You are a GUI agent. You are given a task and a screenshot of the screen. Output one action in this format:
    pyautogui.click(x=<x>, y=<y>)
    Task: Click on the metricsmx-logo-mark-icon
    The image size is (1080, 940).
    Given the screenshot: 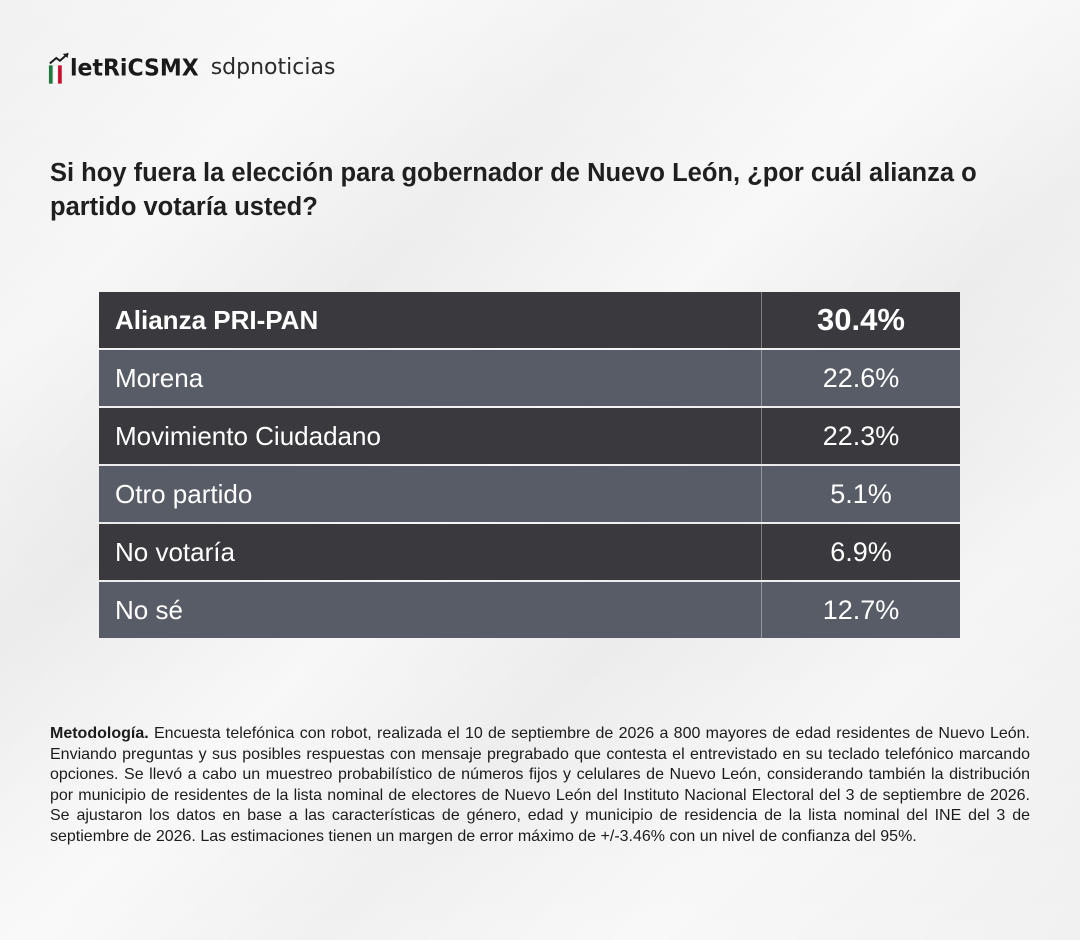 What is the action you would take?
    pyautogui.click(x=58, y=68)
    